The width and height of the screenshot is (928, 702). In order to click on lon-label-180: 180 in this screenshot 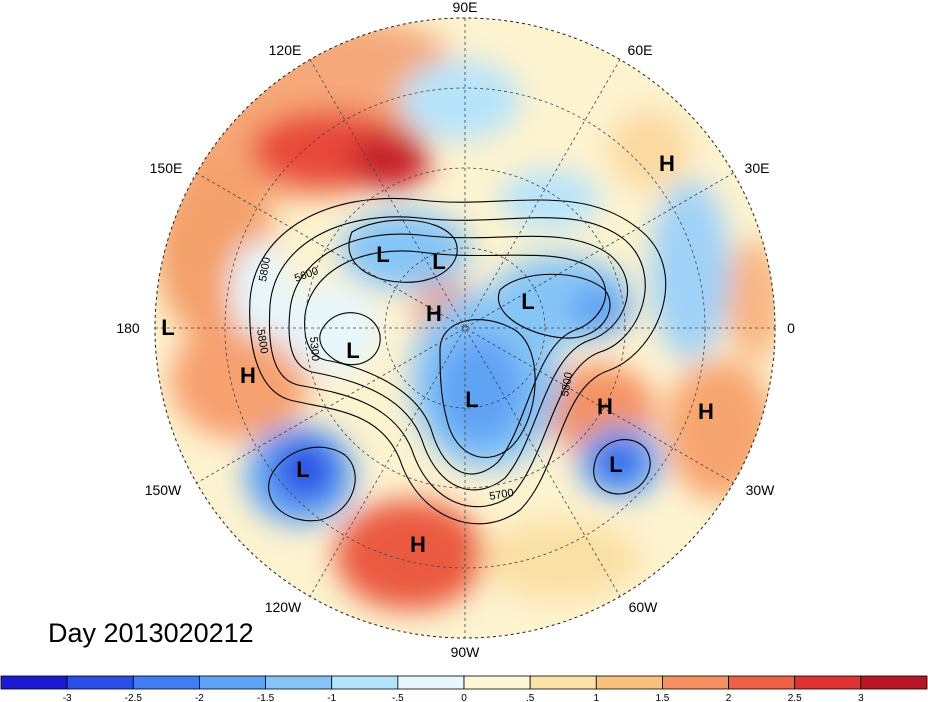, I will do `click(128, 328)`.